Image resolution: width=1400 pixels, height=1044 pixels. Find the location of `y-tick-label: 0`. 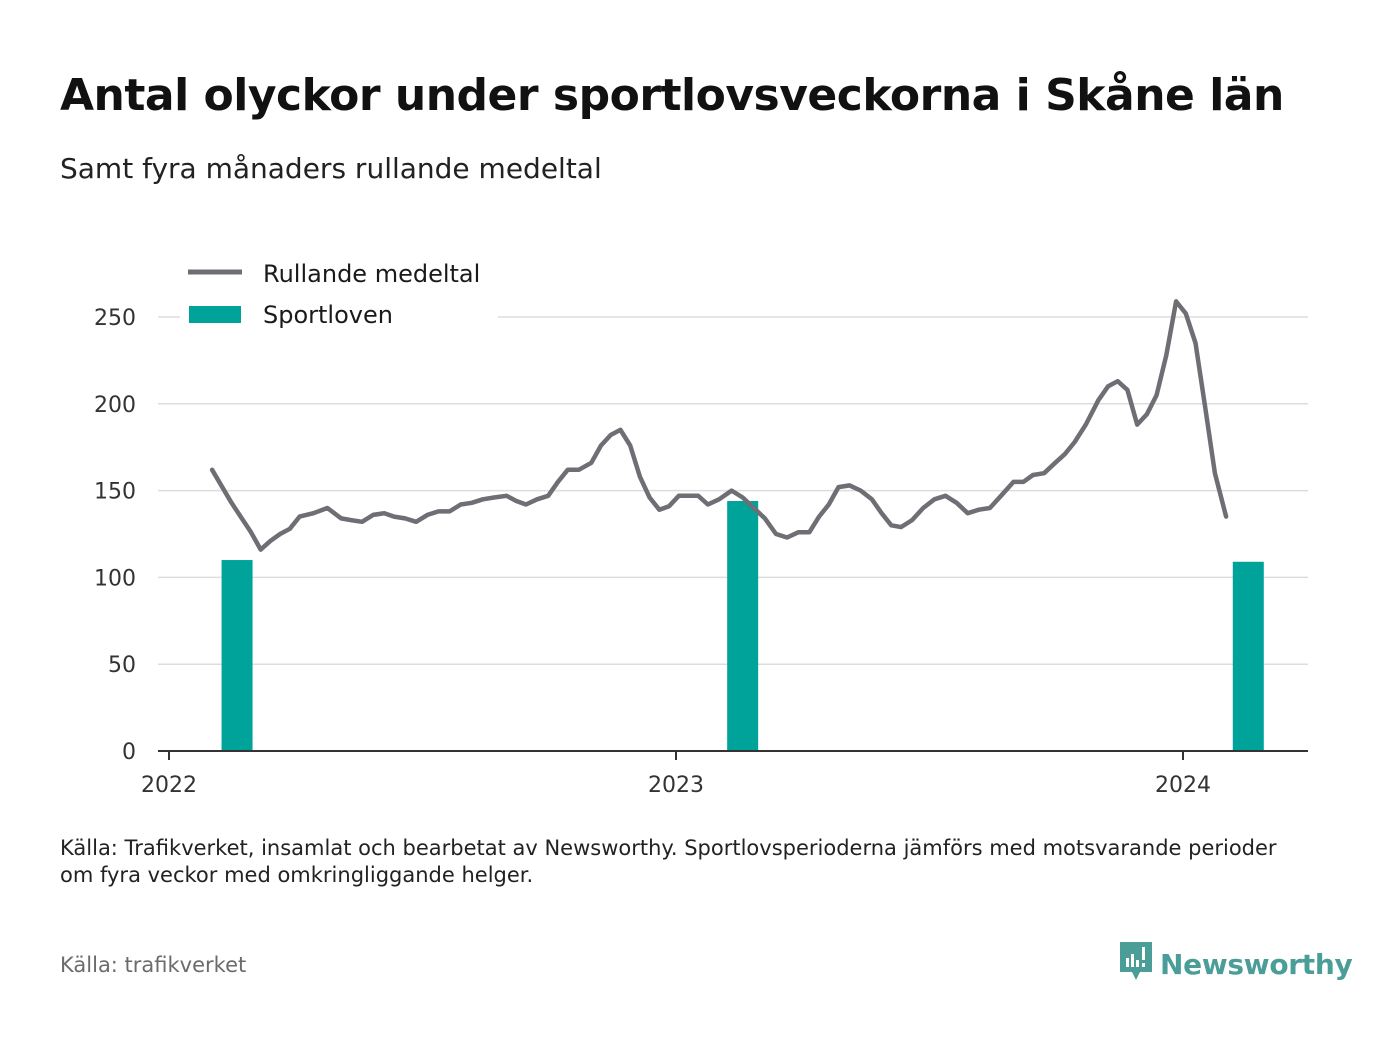

y-tick-label: 0 is located at coordinates (129, 752).